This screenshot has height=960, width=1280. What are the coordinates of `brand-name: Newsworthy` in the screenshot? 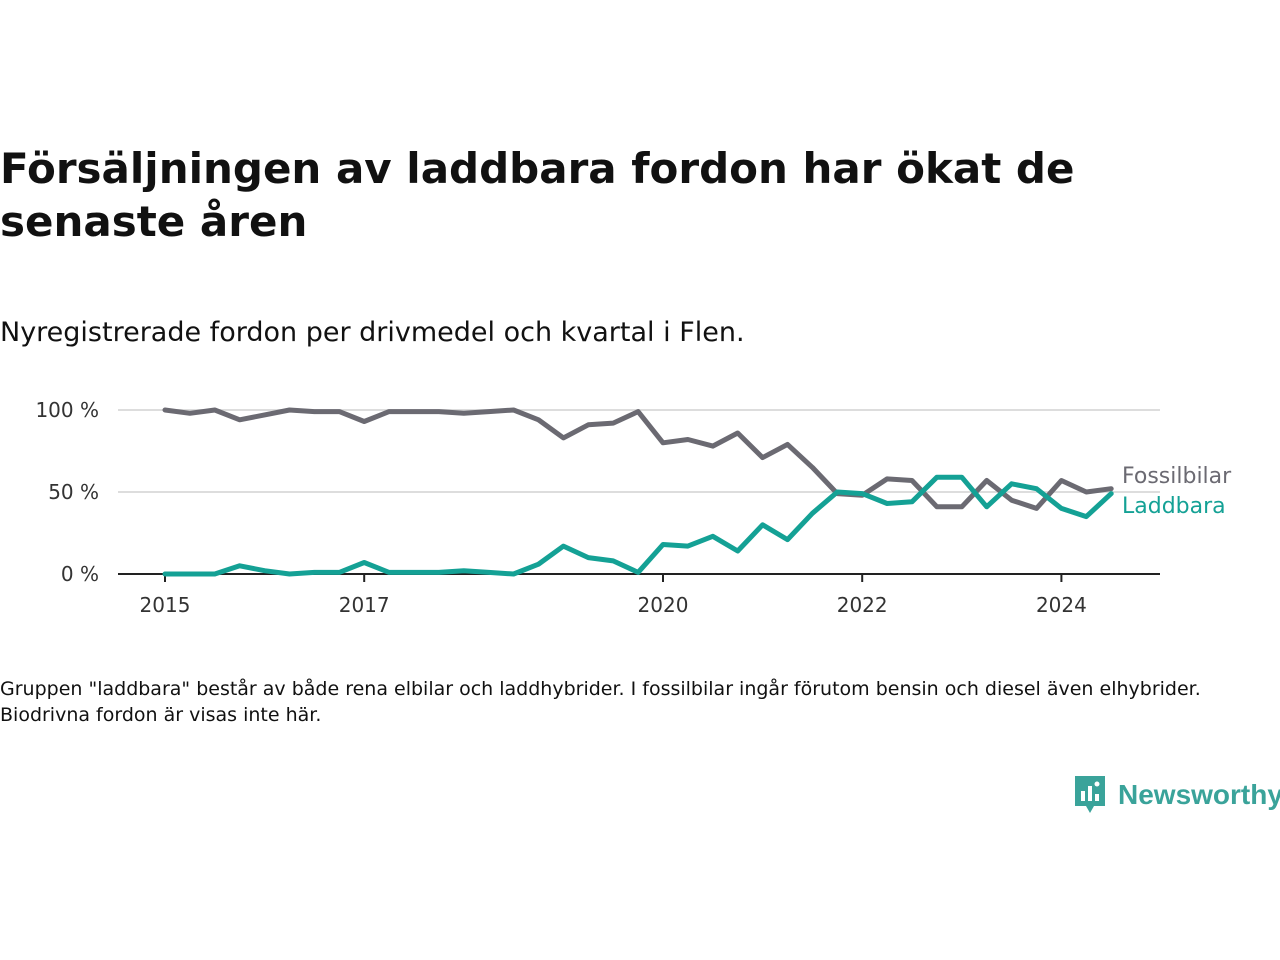 It's located at (1199, 794).